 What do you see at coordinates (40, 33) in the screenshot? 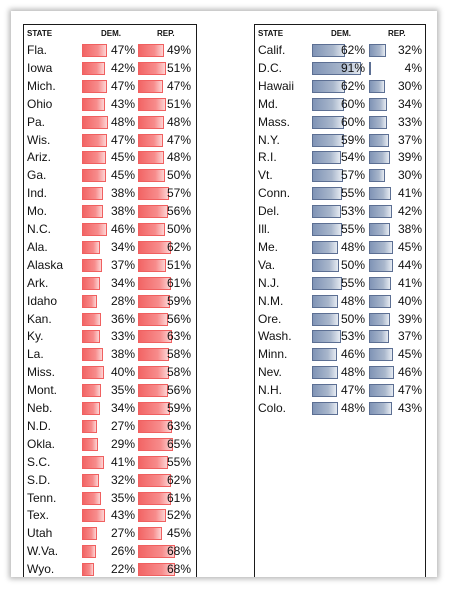
I see `state-header: STATE` at bounding box center [40, 33].